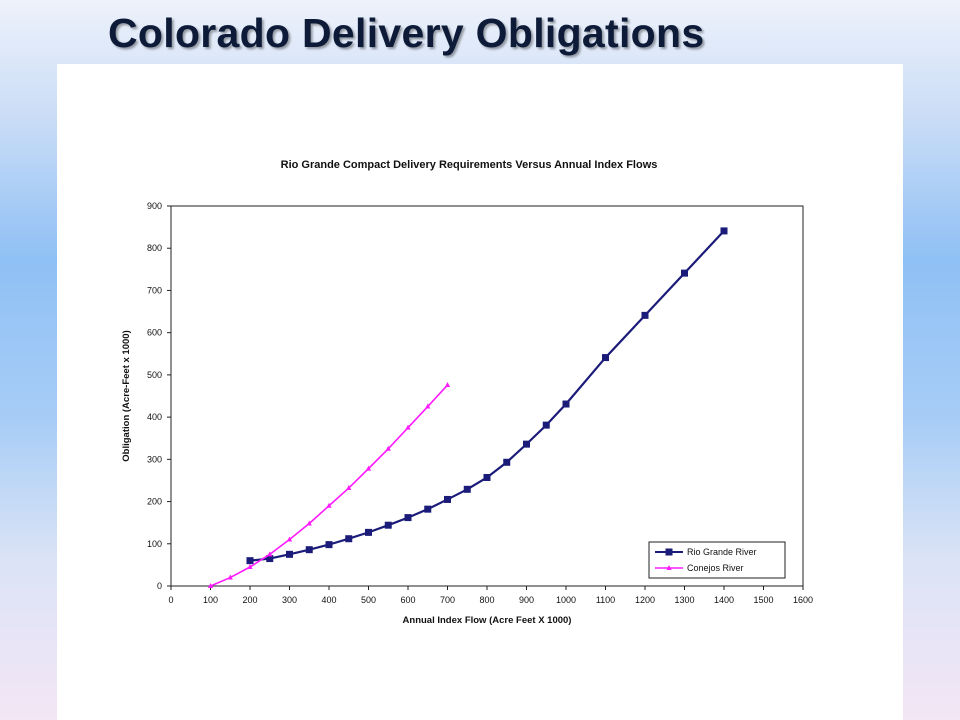 The height and width of the screenshot is (720, 960). Describe the element at coordinates (526, 600) in the screenshot. I see `x-tick-label: 900` at that location.